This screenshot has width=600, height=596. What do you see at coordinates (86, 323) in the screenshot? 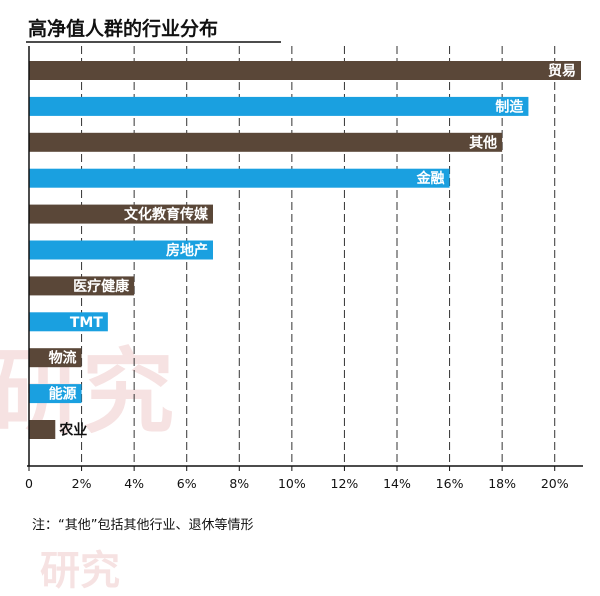
I see `bar-label-7: TMT` at bounding box center [86, 323].